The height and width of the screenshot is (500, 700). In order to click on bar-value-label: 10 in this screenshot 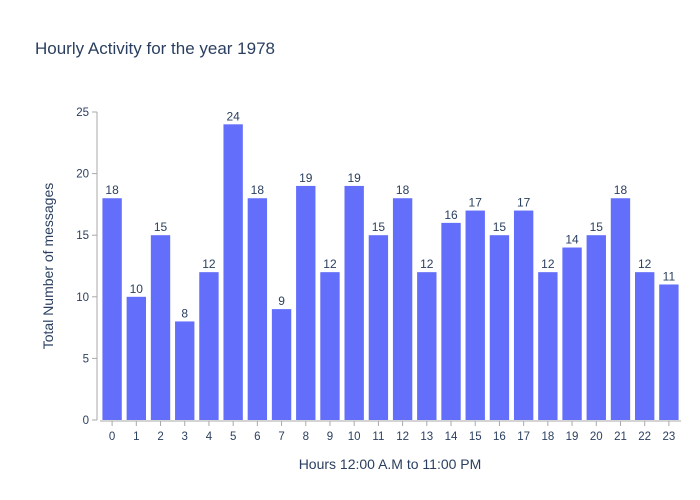, I will do `click(137, 289)`.